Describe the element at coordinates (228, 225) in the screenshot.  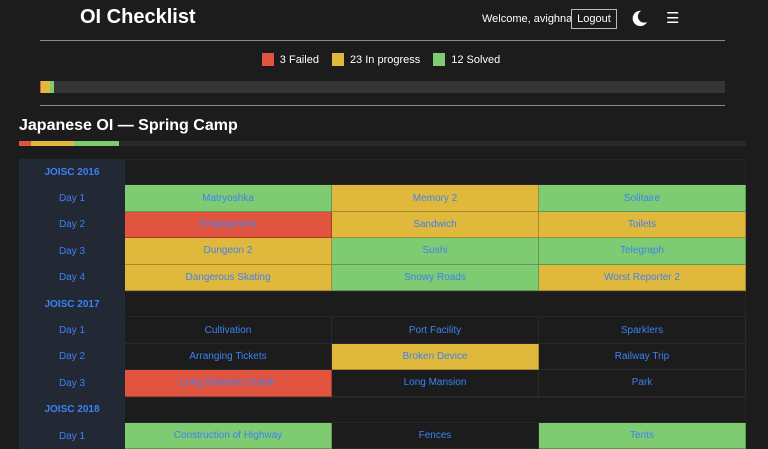
I see `problem-cell: Employment` at that location.